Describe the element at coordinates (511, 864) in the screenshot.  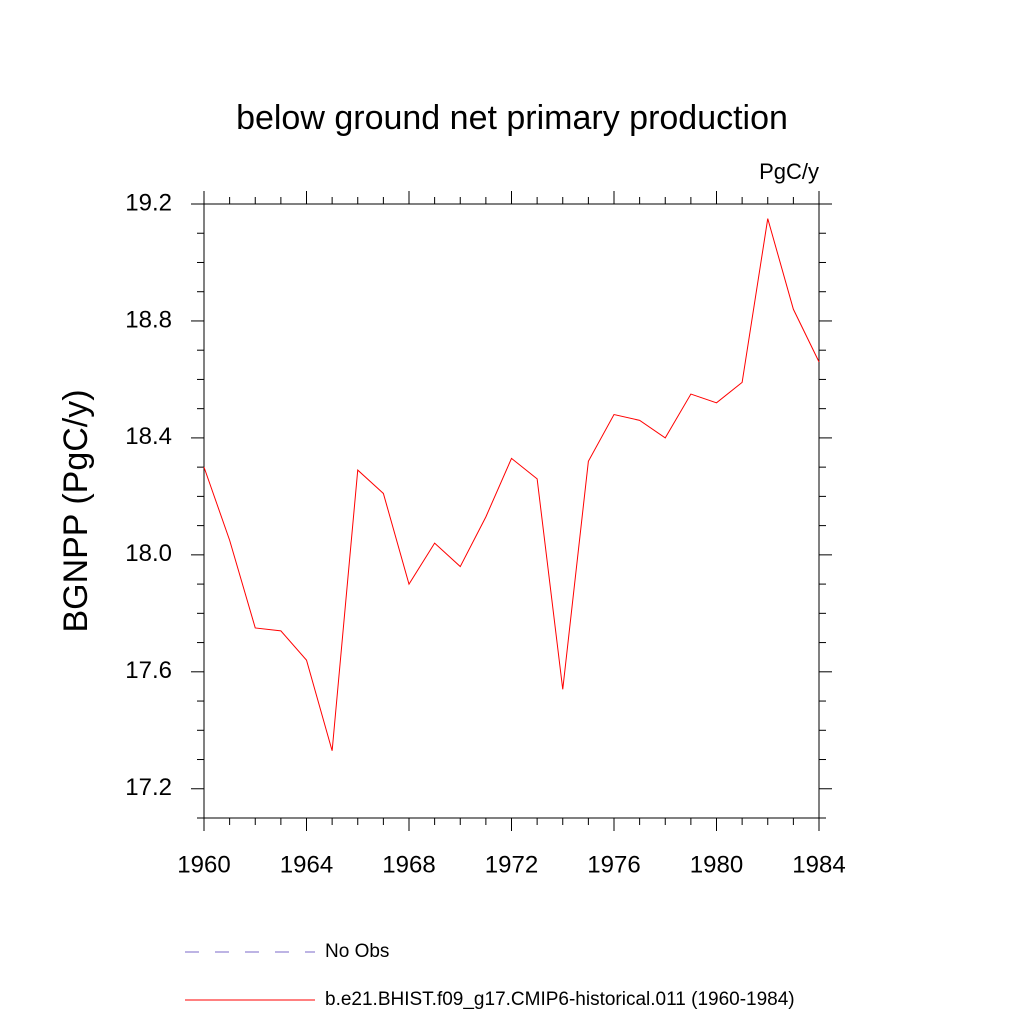
I see `x-tick-label: 1972` at that location.